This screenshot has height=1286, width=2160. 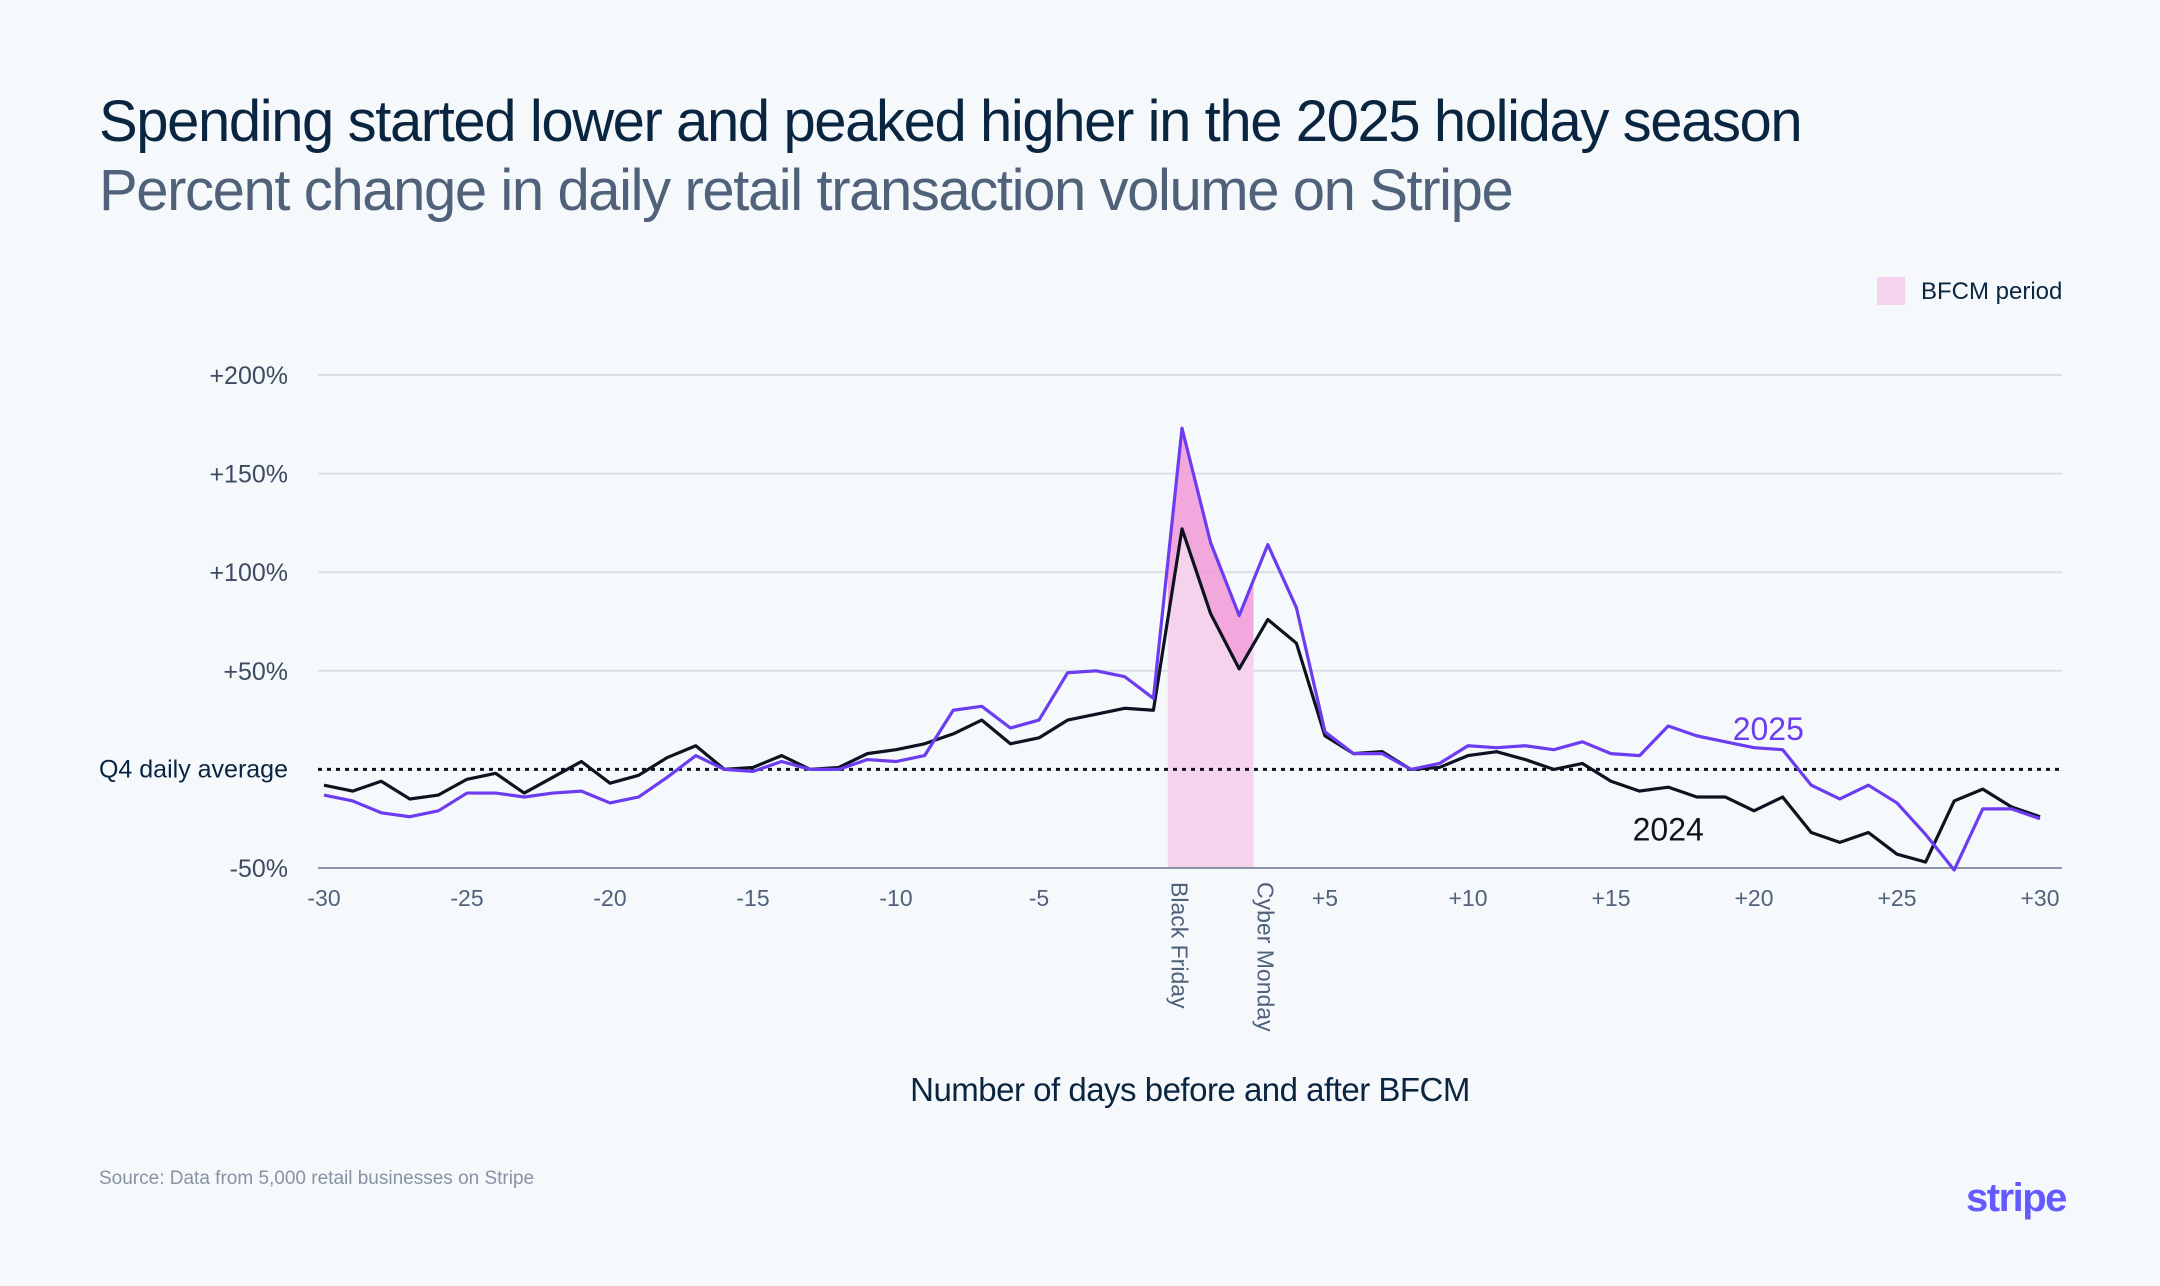 What do you see at coordinates (466, 898) in the screenshot?
I see `x-tick-label: -25` at bounding box center [466, 898].